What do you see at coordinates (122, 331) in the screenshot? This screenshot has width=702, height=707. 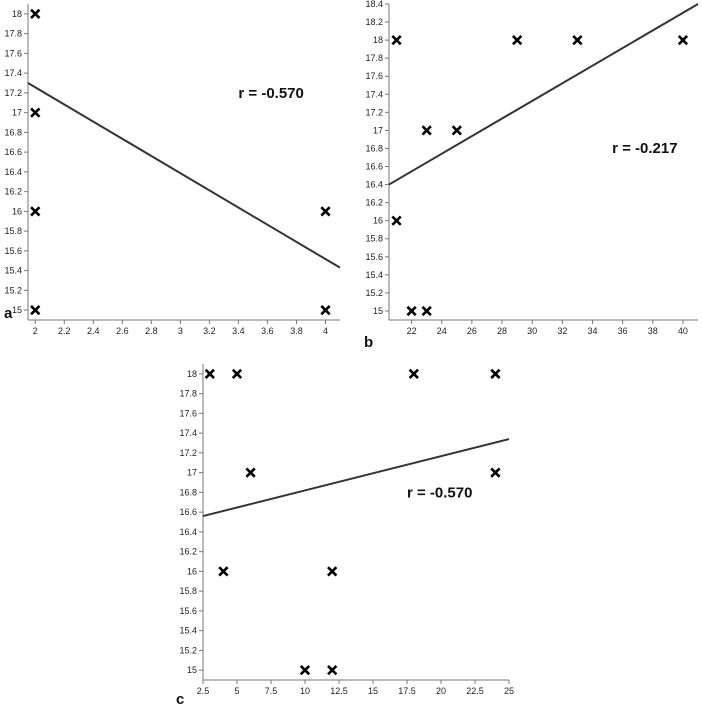 I see `x-tick-label: 2.6` at bounding box center [122, 331].